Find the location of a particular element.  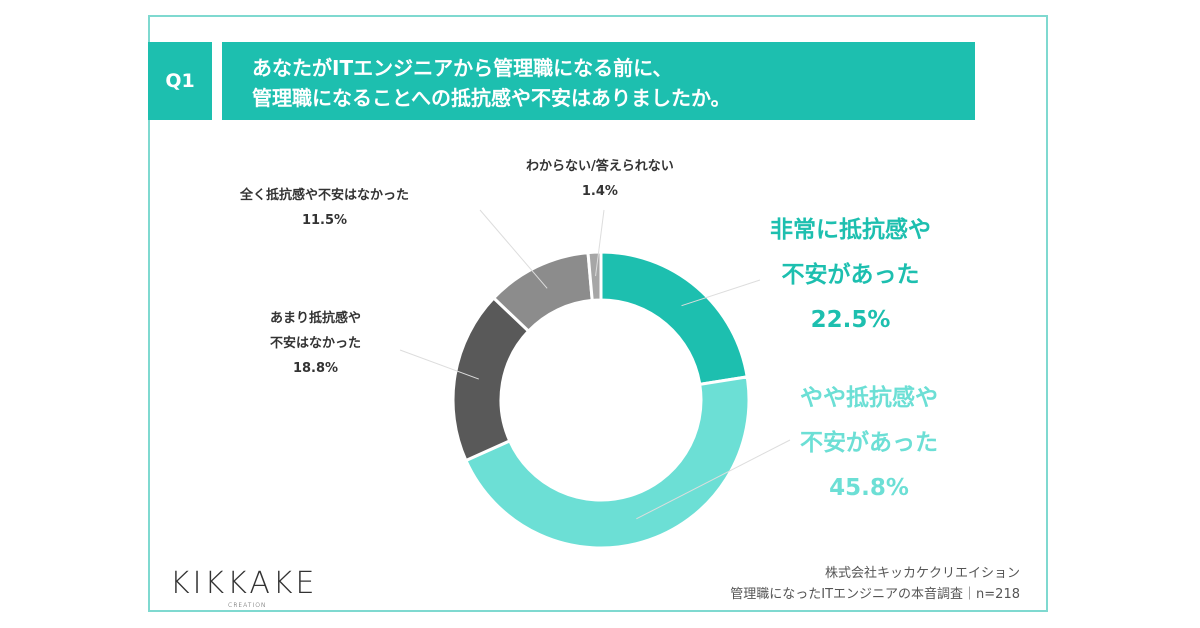

title-line-1: あなたがITエンジニアから管理職になる前に、 is located at coordinates (462, 68).